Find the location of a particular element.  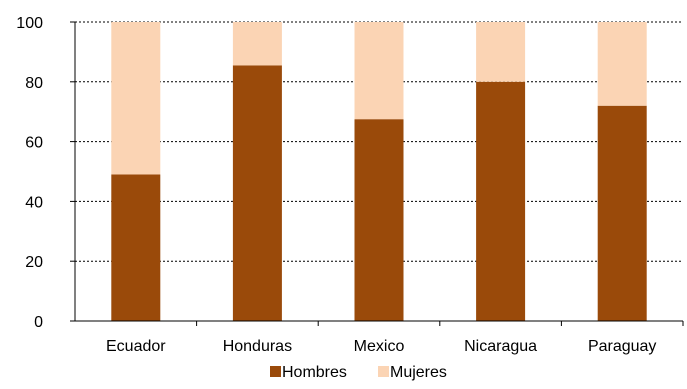

bar-hombres-nicaragua is located at coordinates (501, 201).